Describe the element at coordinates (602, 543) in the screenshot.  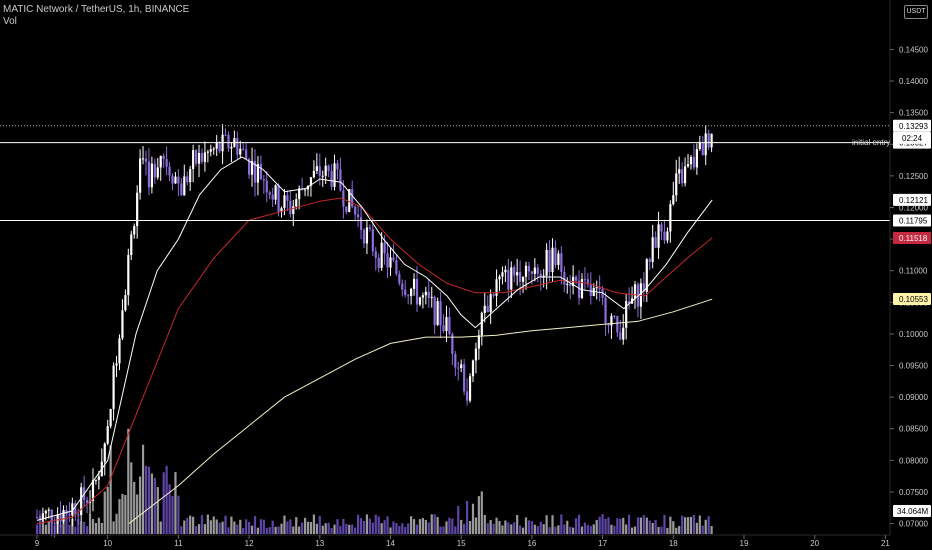
I see `x-tick-label: 17` at that location.